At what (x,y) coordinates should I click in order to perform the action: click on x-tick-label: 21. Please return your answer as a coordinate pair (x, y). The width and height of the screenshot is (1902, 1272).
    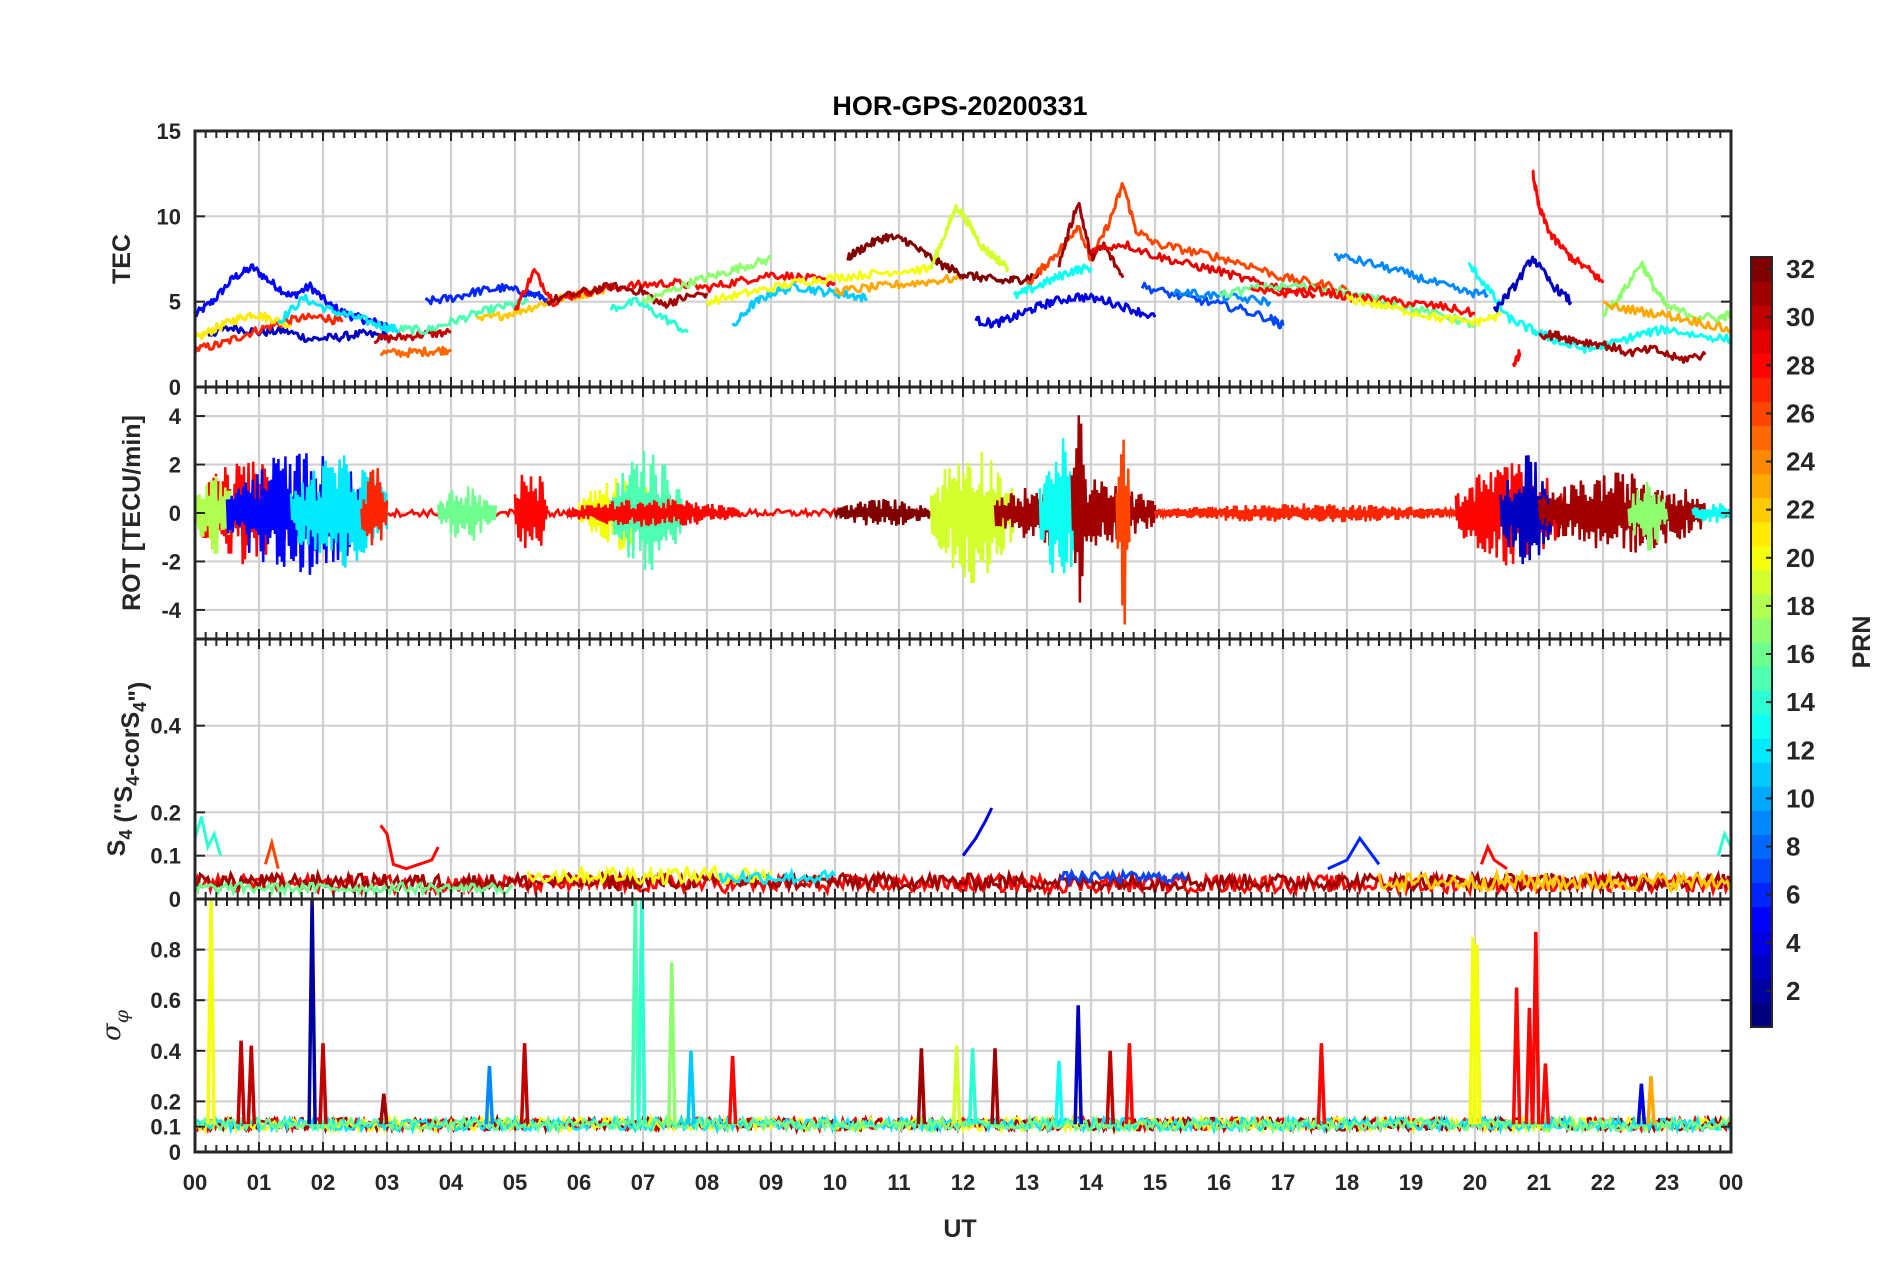
    Looking at the image, I should click on (1539, 1182).